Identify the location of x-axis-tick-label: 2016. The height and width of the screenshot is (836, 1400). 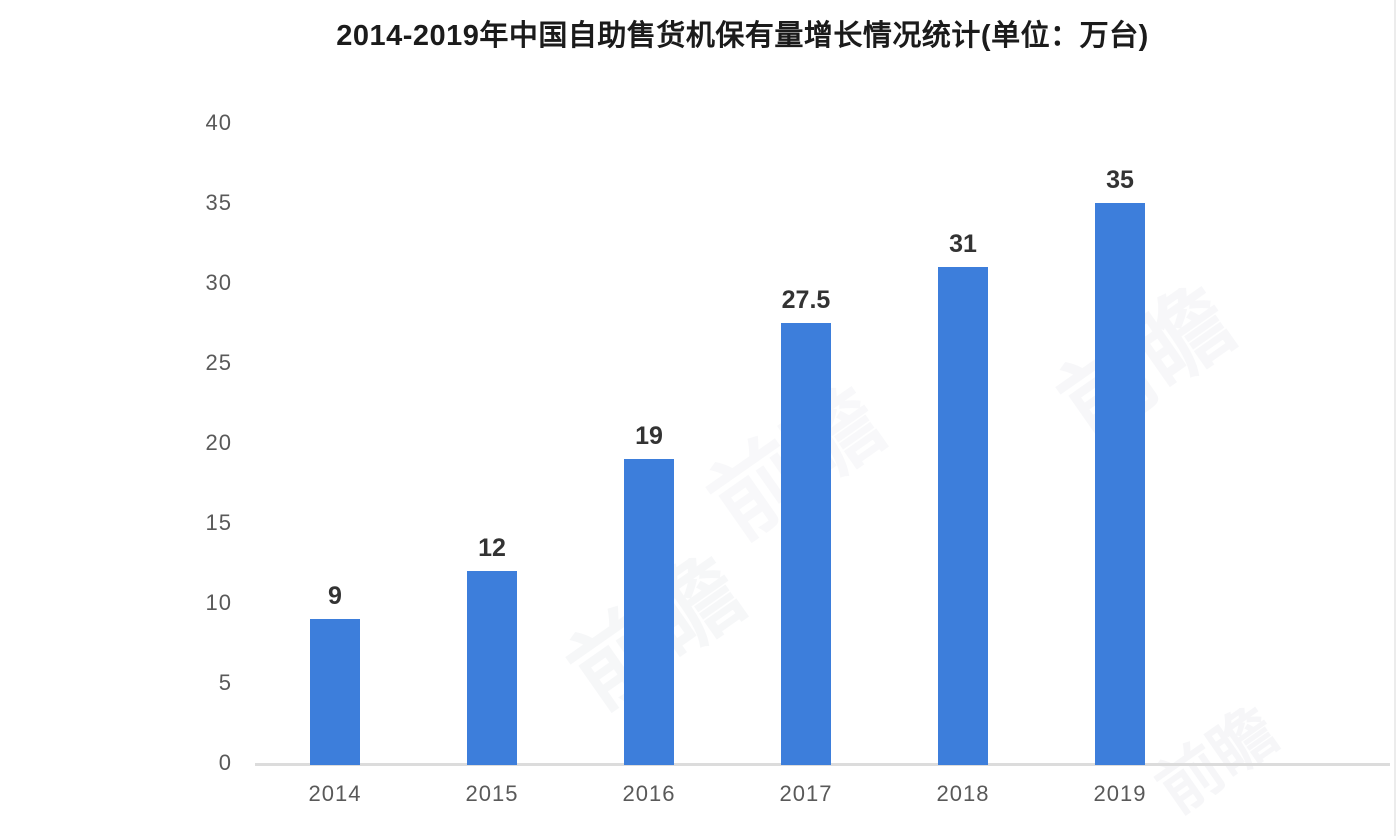
(649, 793).